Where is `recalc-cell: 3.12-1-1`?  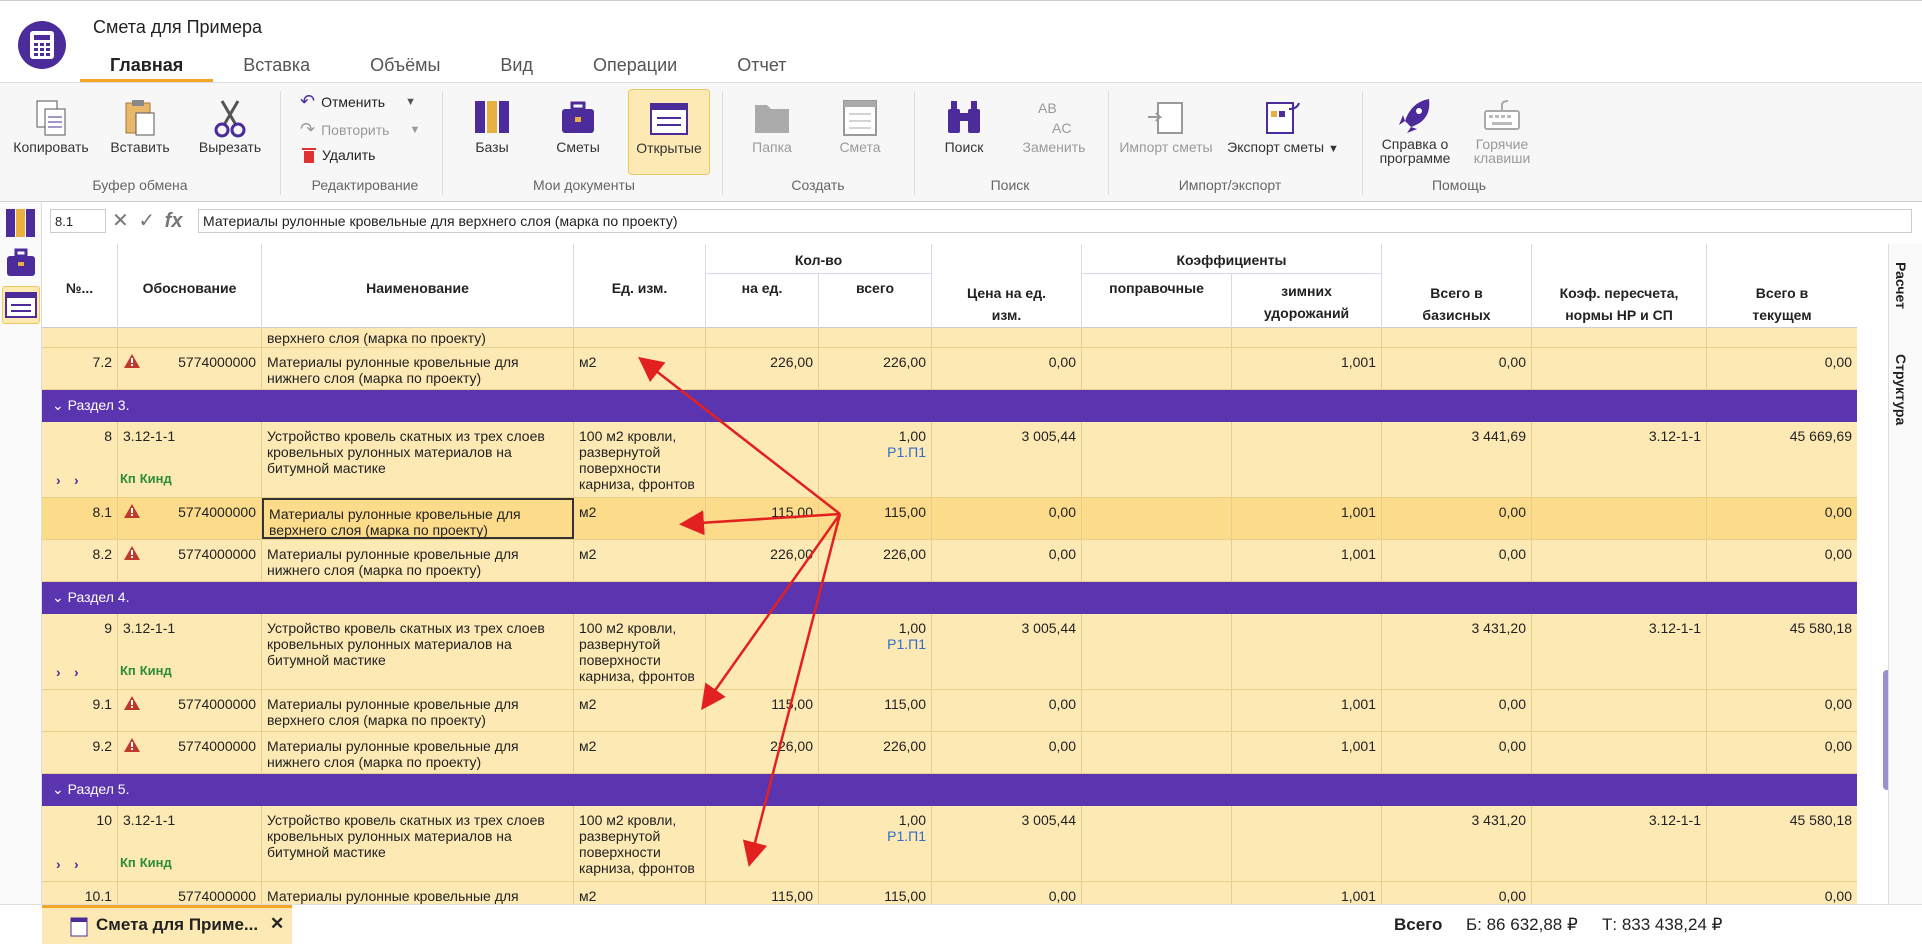
recalc-cell: 3.12-1-1 is located at coordinates (1619, 843).